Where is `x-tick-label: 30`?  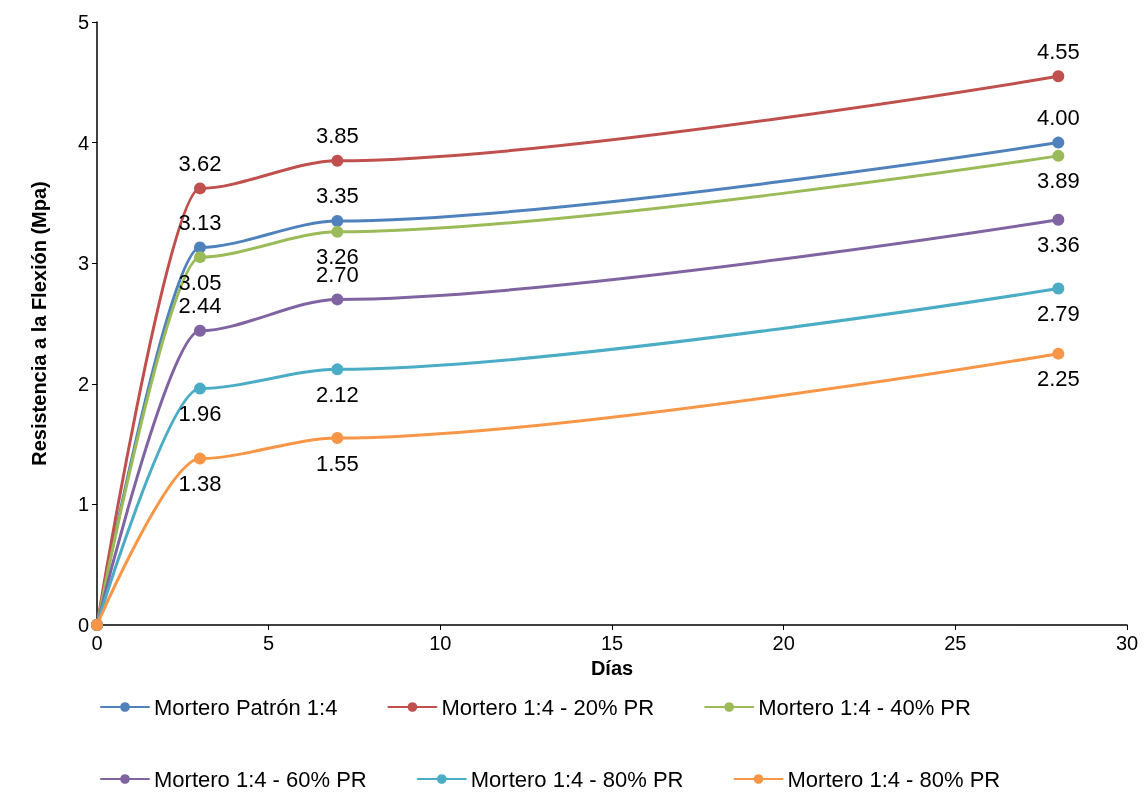 x-tick-label: 30 is located at coordinates (1127, 643).